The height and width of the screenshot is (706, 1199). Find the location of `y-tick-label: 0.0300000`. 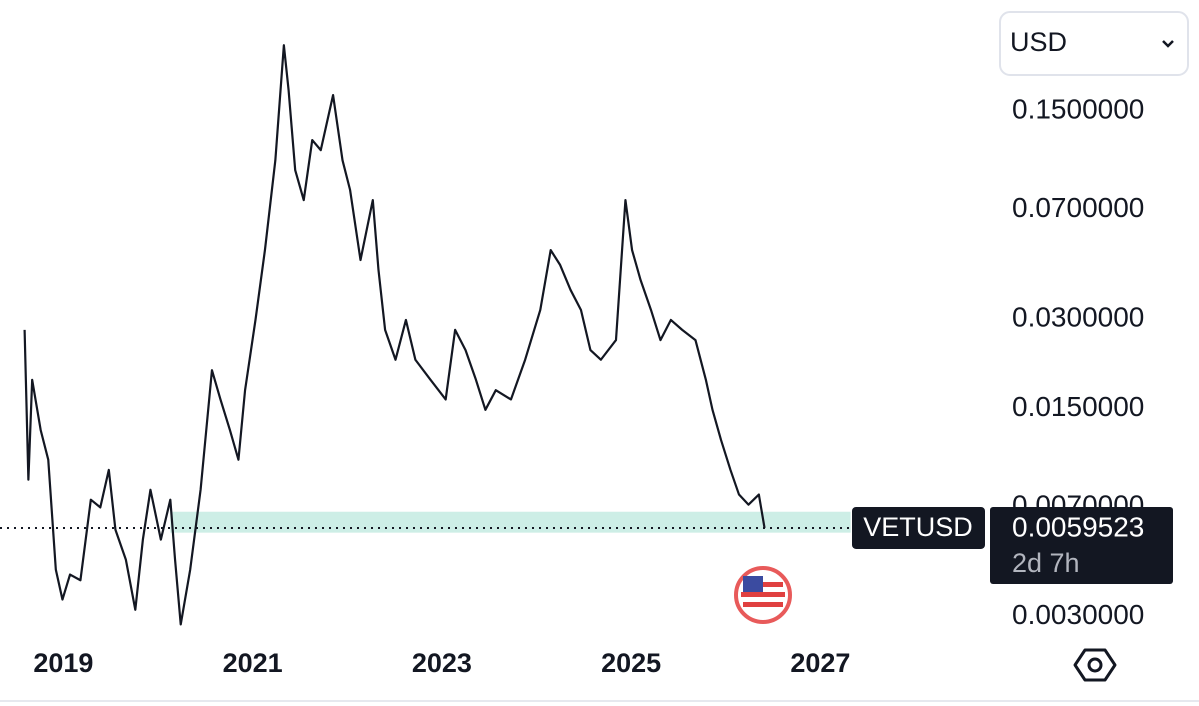

y-tick-label: 0.0300000 is located at coordinates (1078, 316).